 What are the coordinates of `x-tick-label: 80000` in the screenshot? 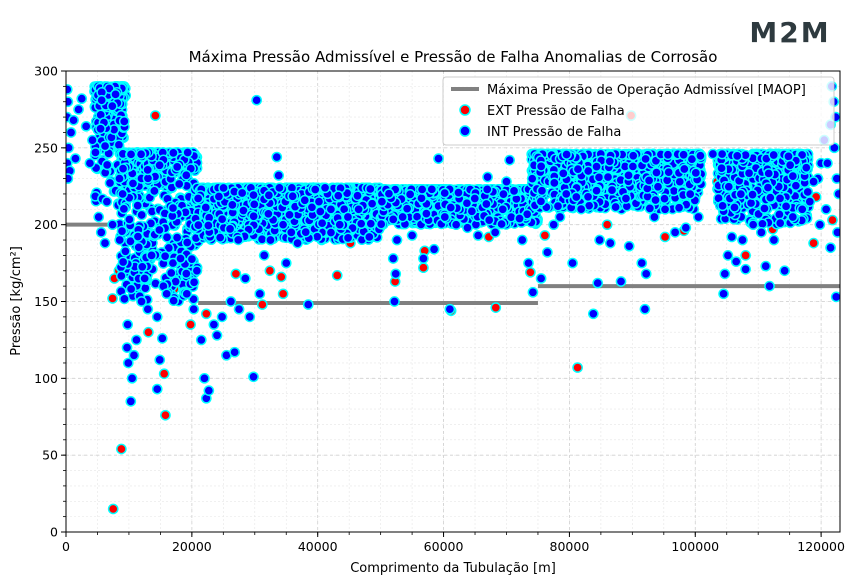 It's located at (570, 546).